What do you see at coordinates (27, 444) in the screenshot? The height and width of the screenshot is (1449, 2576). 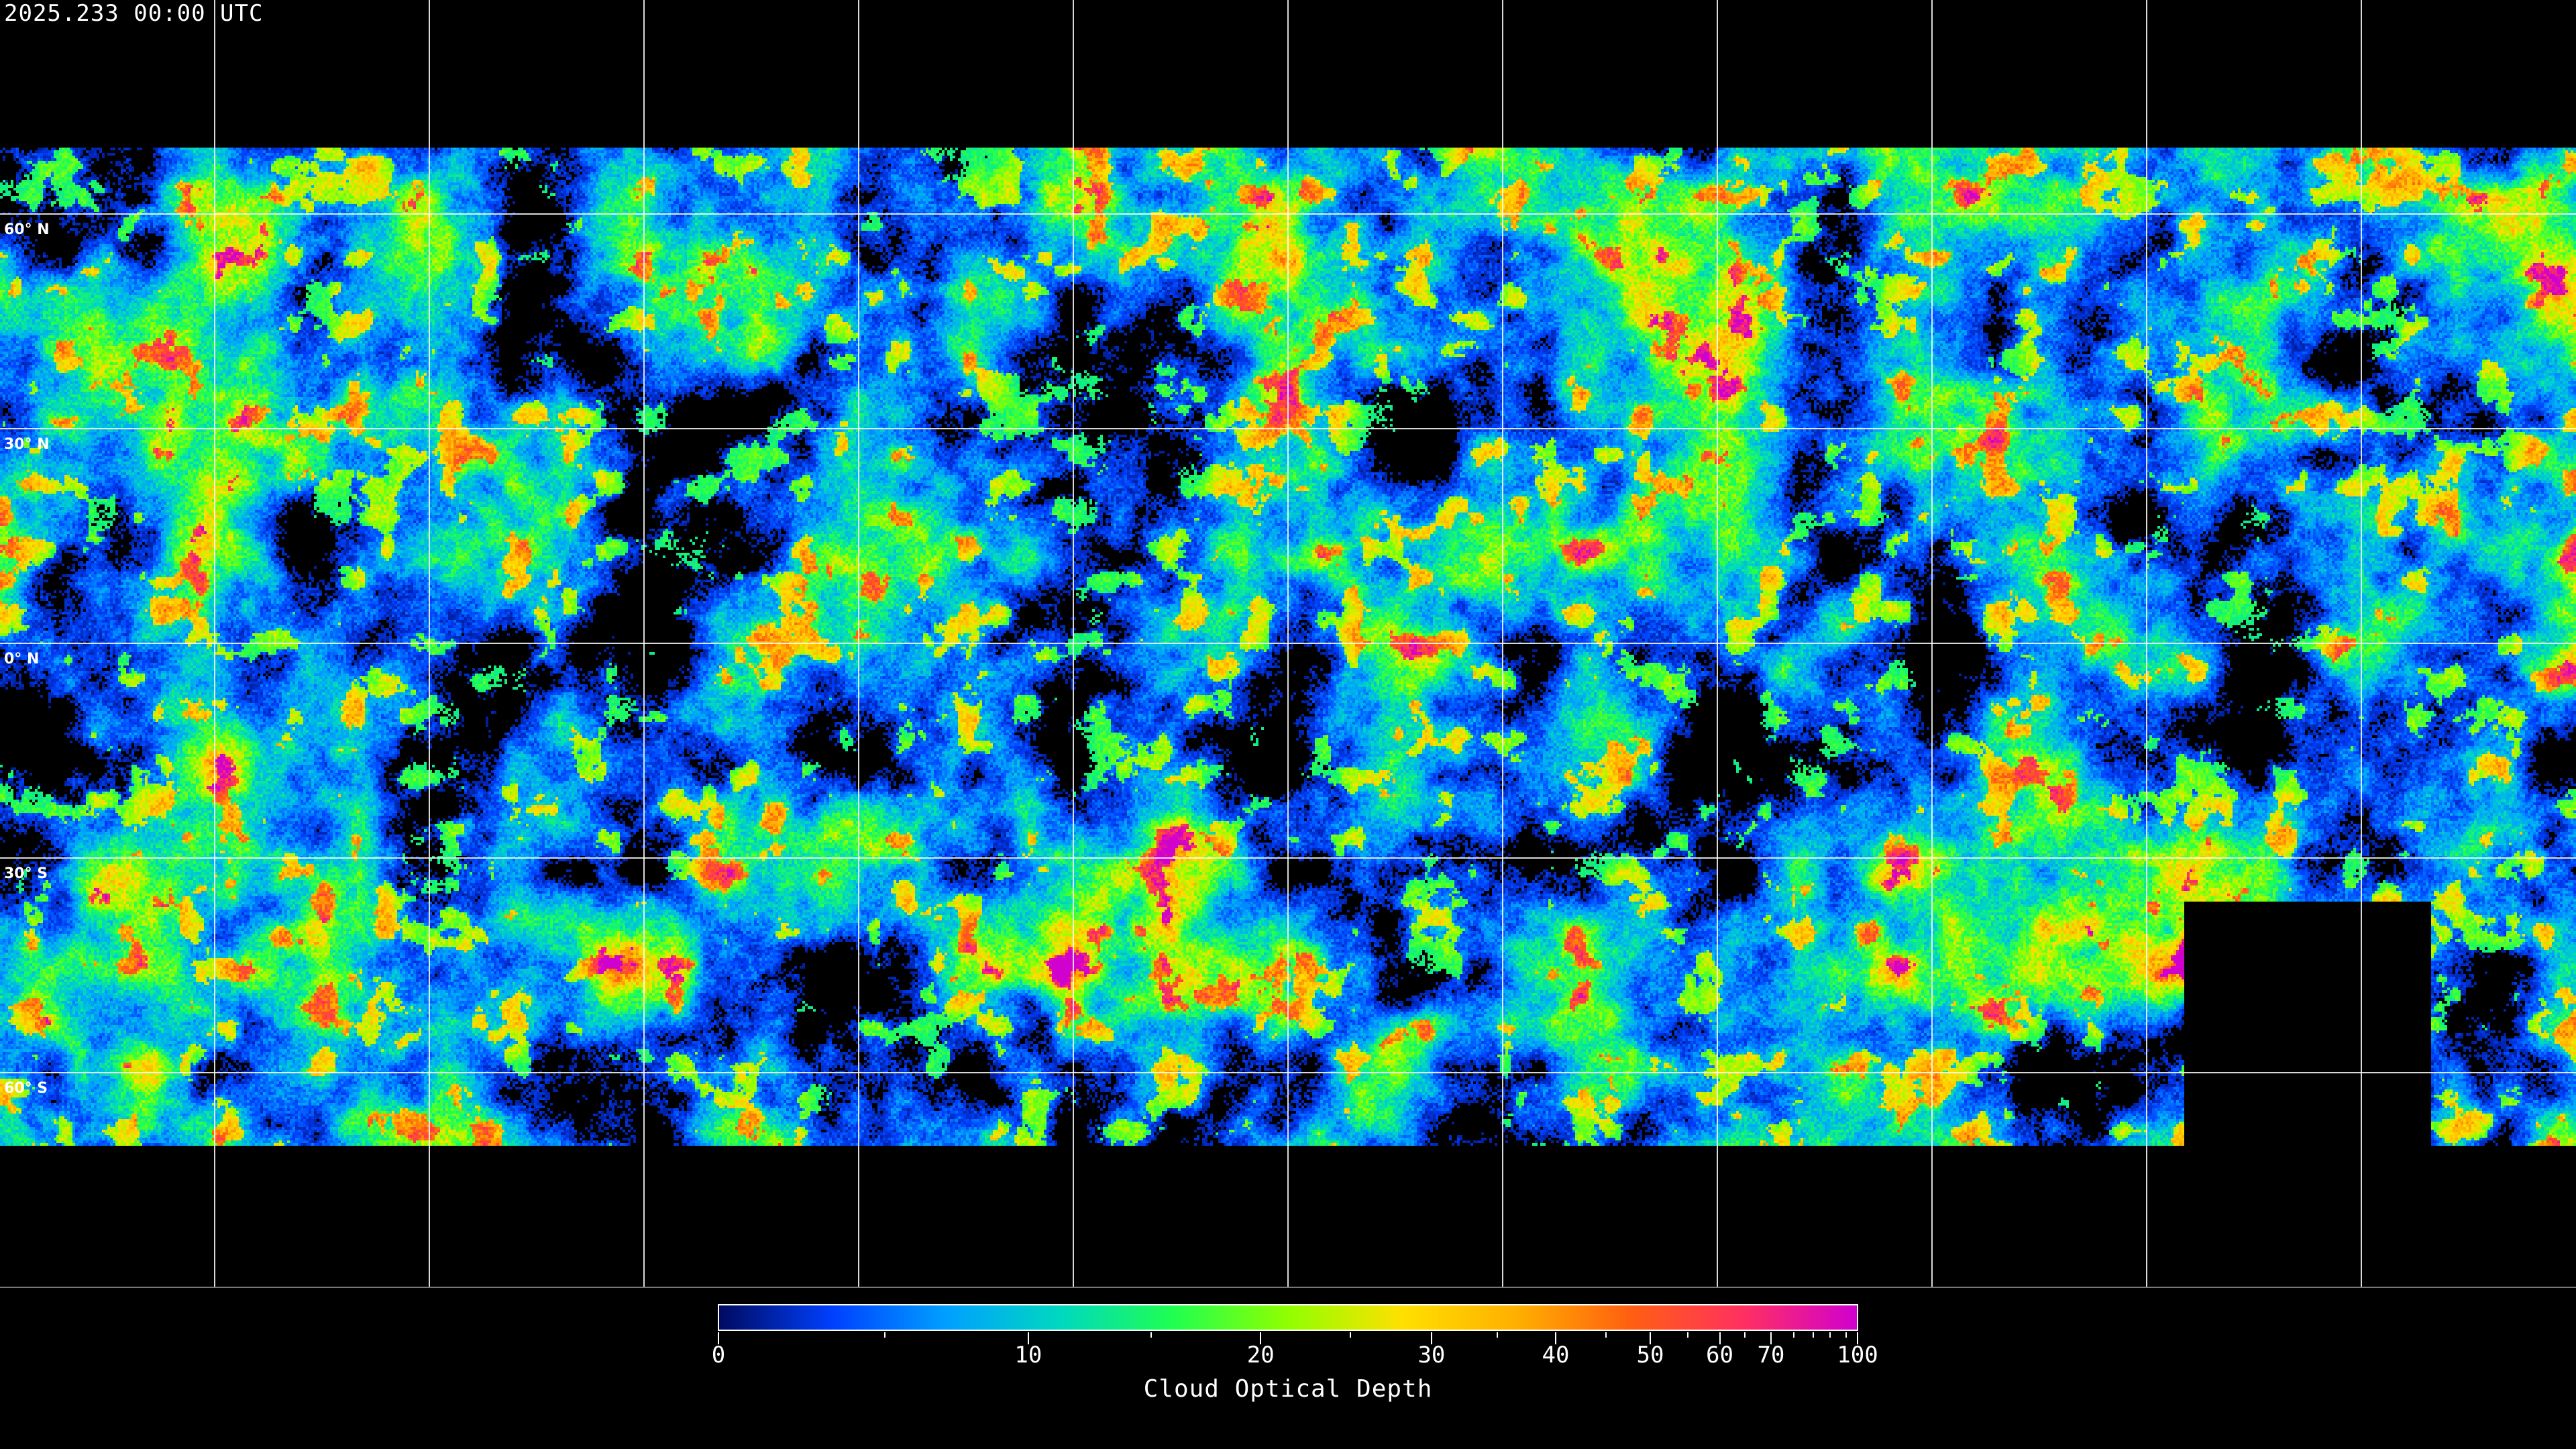 I see `lat-label-30n: 30° N` at bounding box center [27, 444].